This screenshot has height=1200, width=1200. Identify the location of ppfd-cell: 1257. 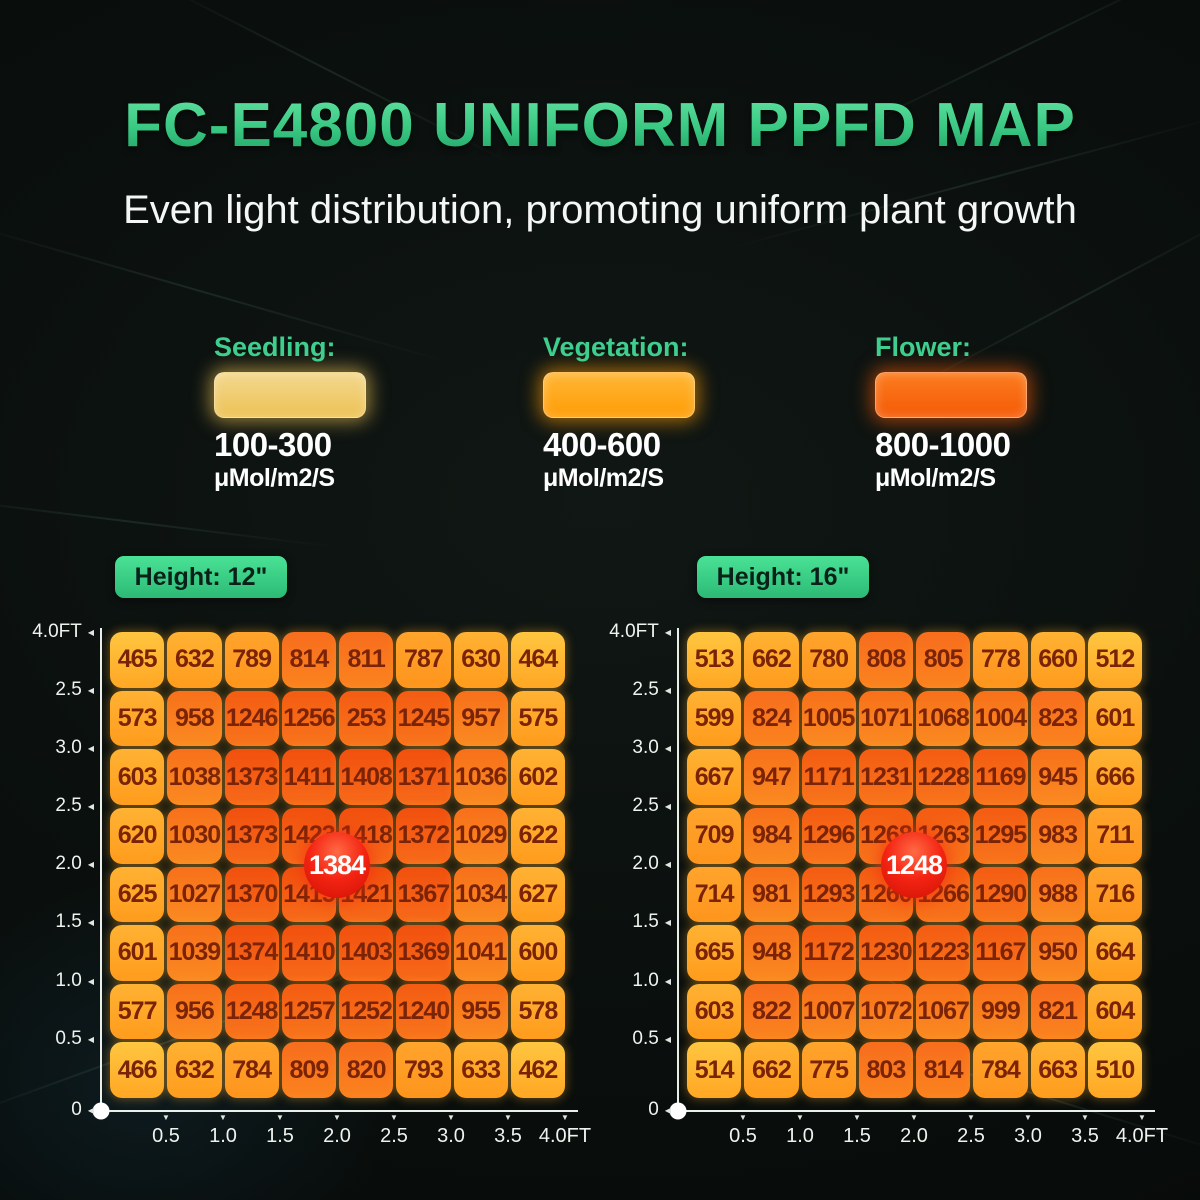
(308, 1011).